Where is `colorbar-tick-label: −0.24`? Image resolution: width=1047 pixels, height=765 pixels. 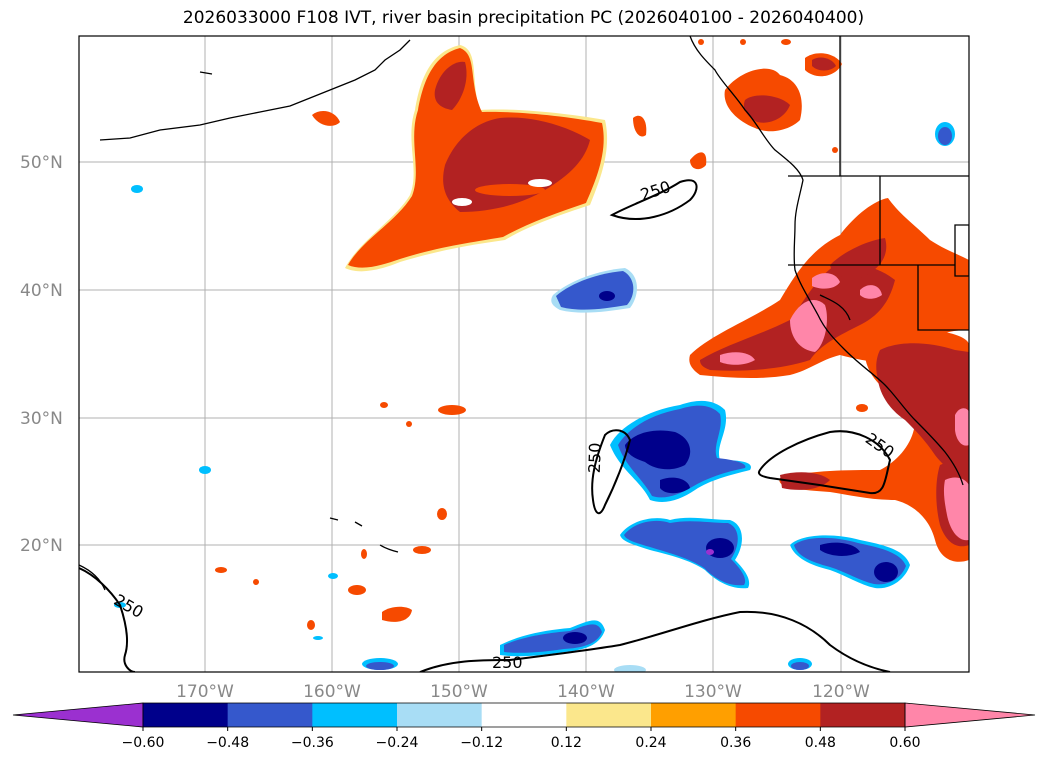
colorbar-tick-label: −0.24 is located at coordinates (397, 743).